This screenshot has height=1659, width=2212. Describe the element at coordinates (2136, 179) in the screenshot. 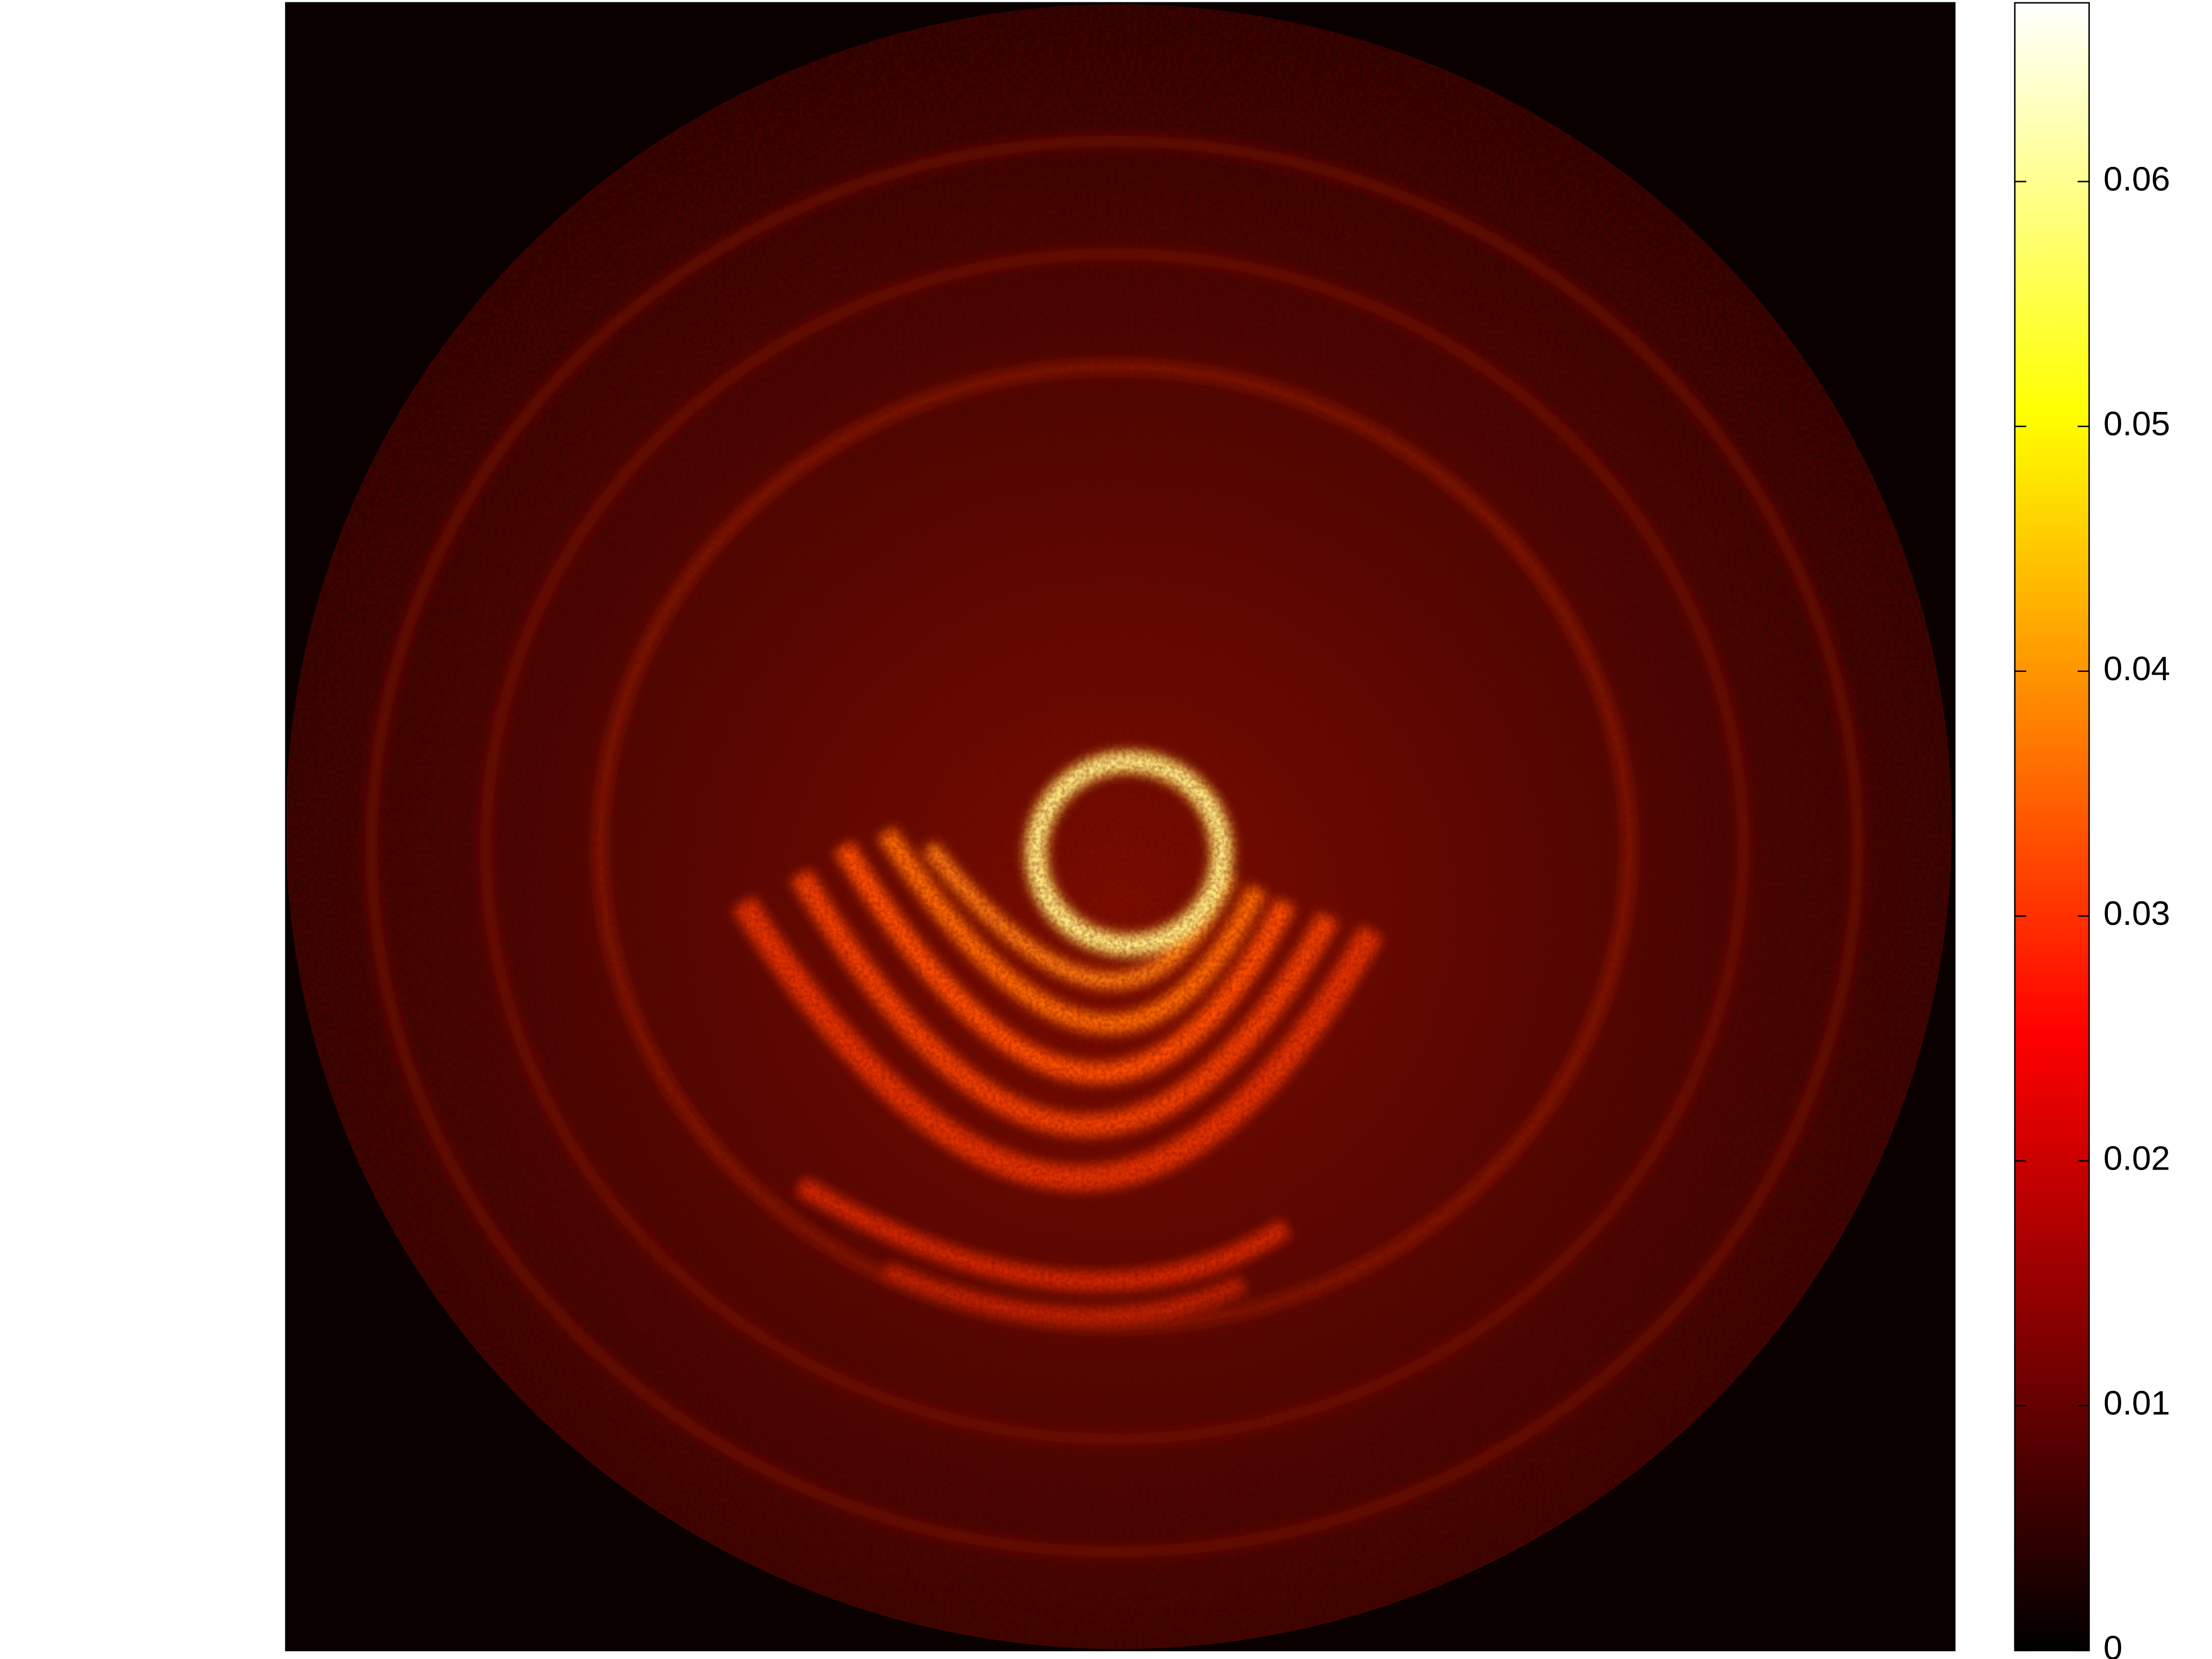

I see `colorbar-tick-label: 0.06` at that location.